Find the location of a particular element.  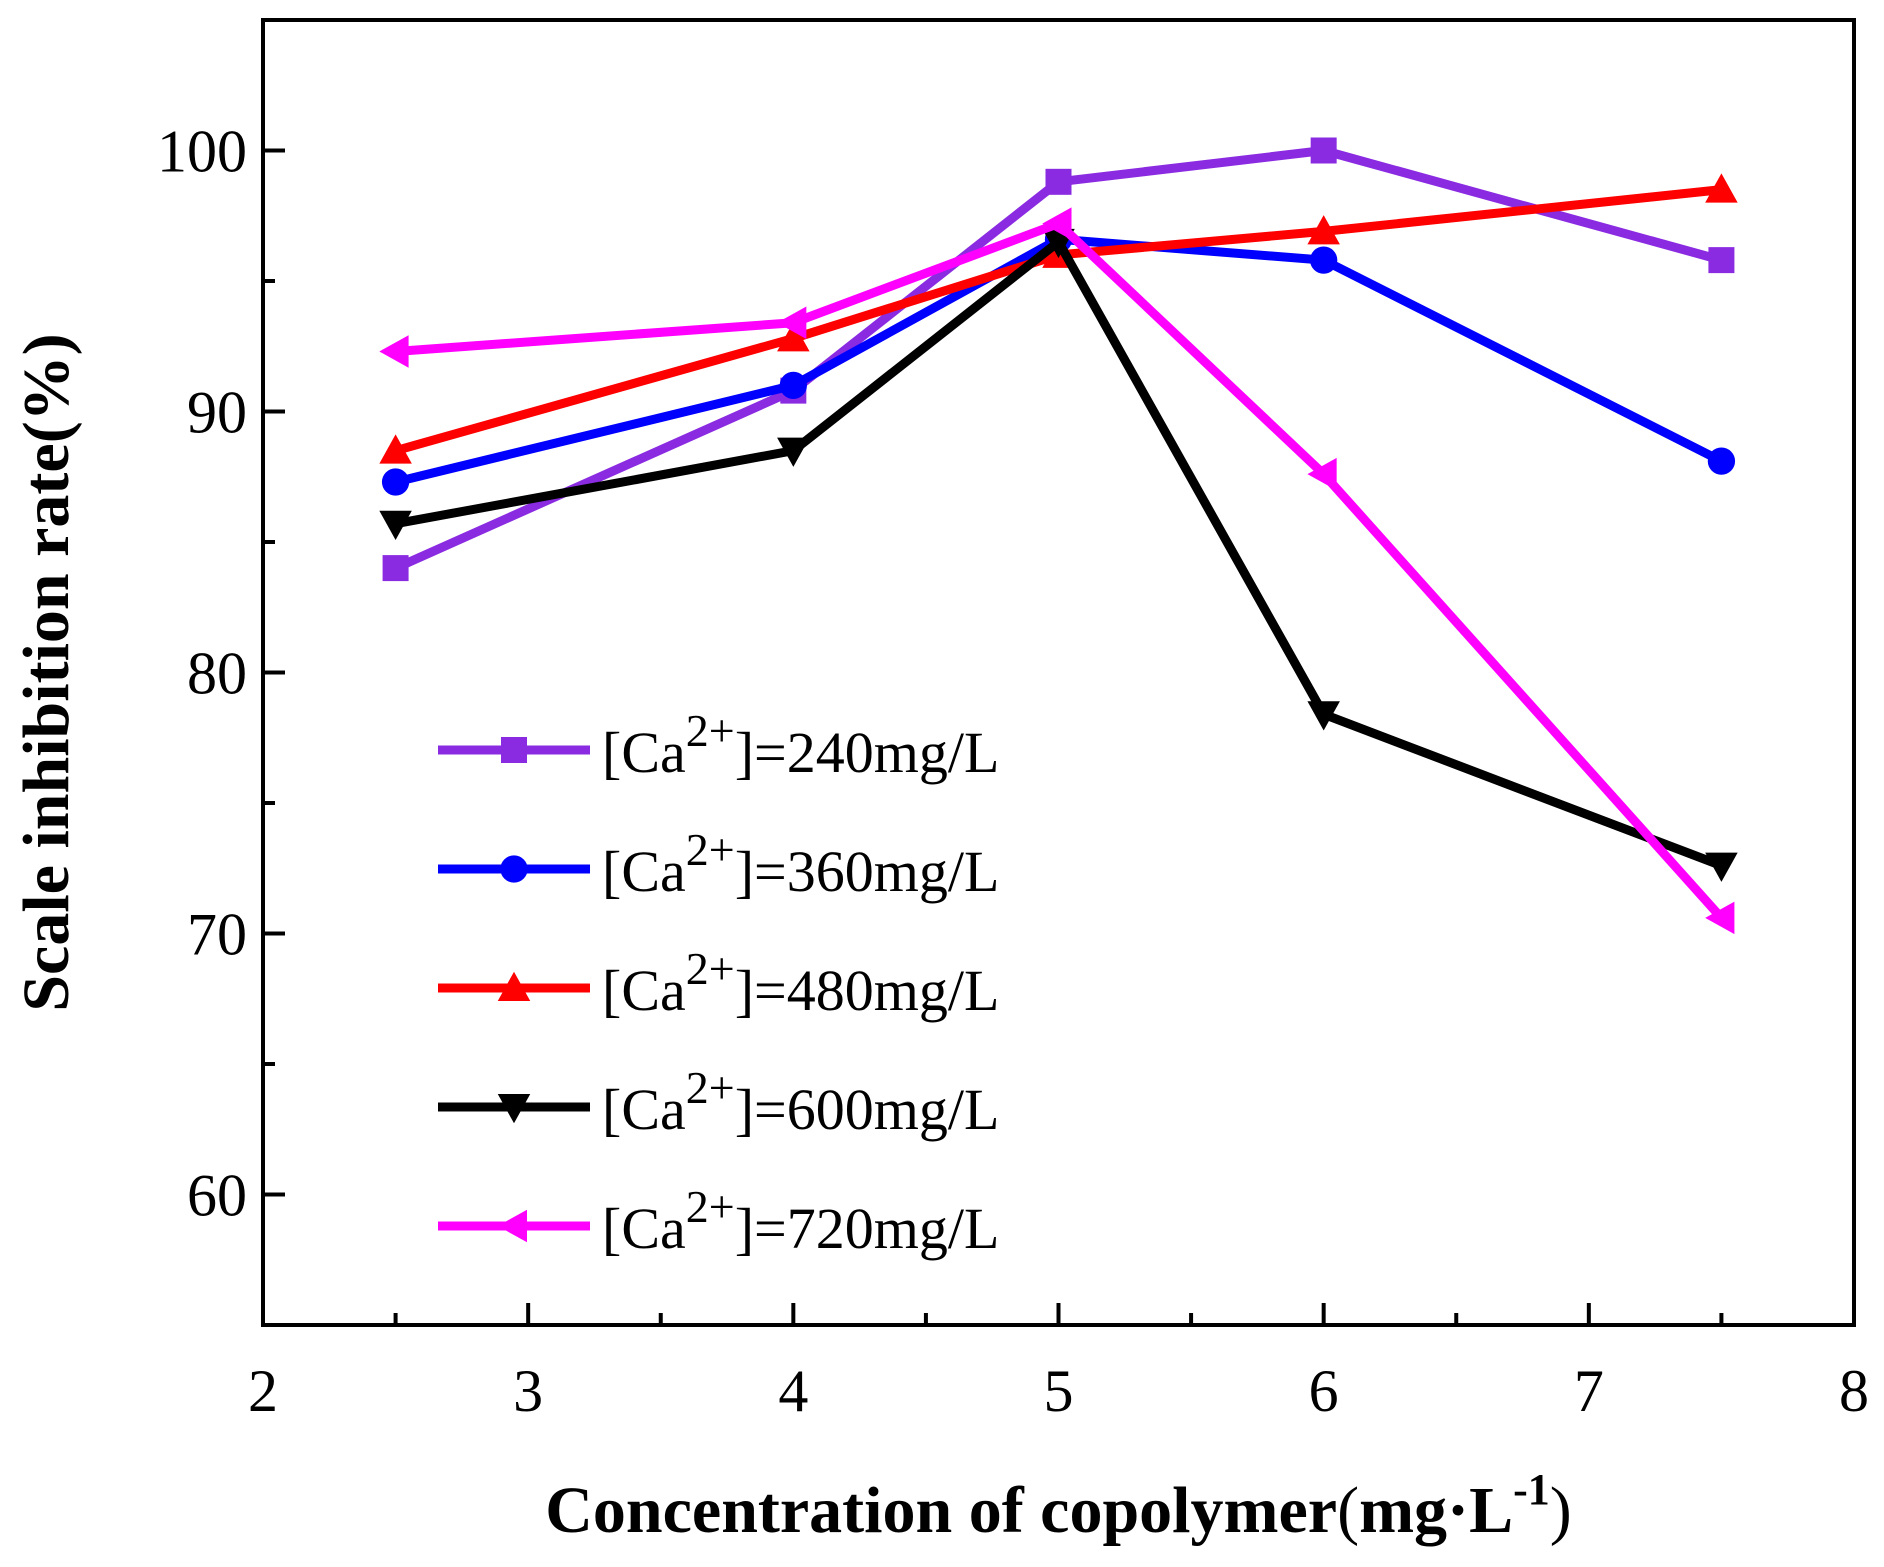

legend-item: [Ca2+]=480mg/L is located at coordinates (718, 983).